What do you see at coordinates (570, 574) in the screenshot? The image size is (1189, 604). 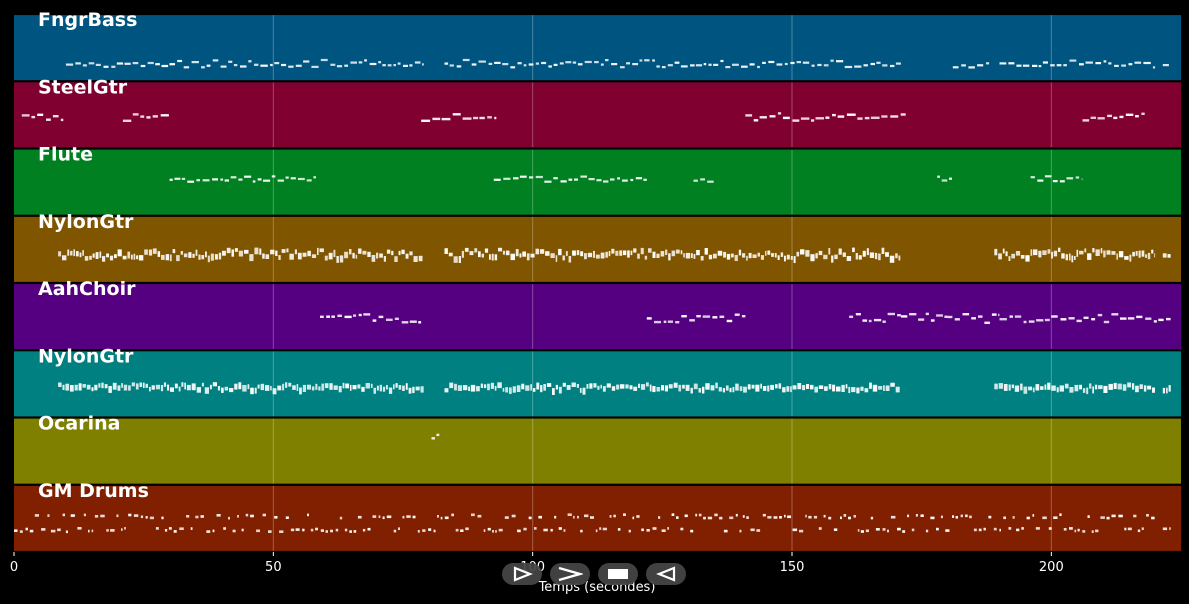 I see `next-button` at bounding box center [570, 574].